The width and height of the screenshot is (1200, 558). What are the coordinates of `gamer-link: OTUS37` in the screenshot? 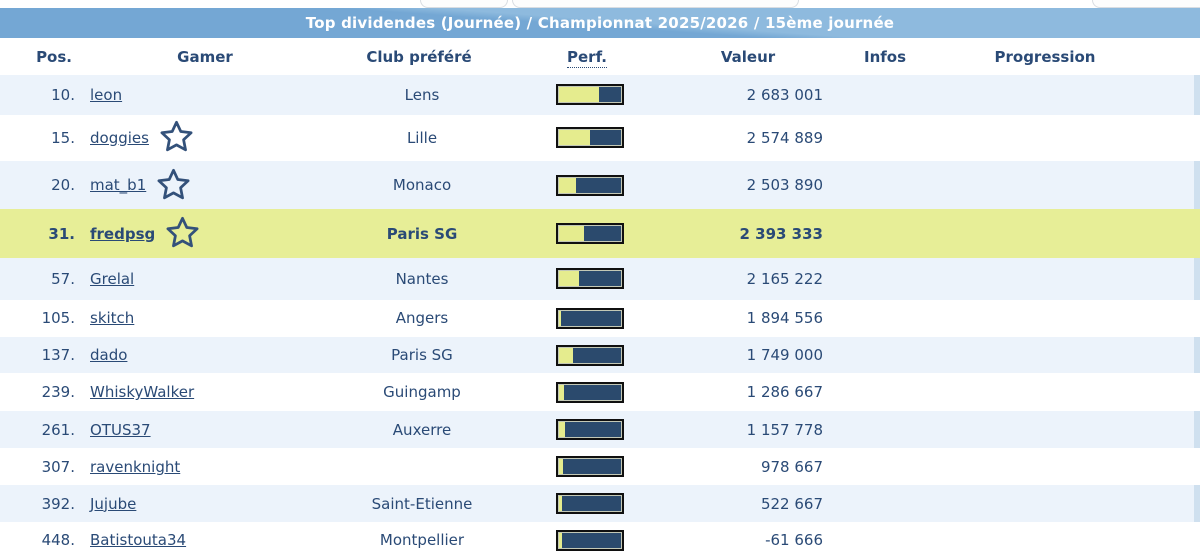 It's located at (120, 429).